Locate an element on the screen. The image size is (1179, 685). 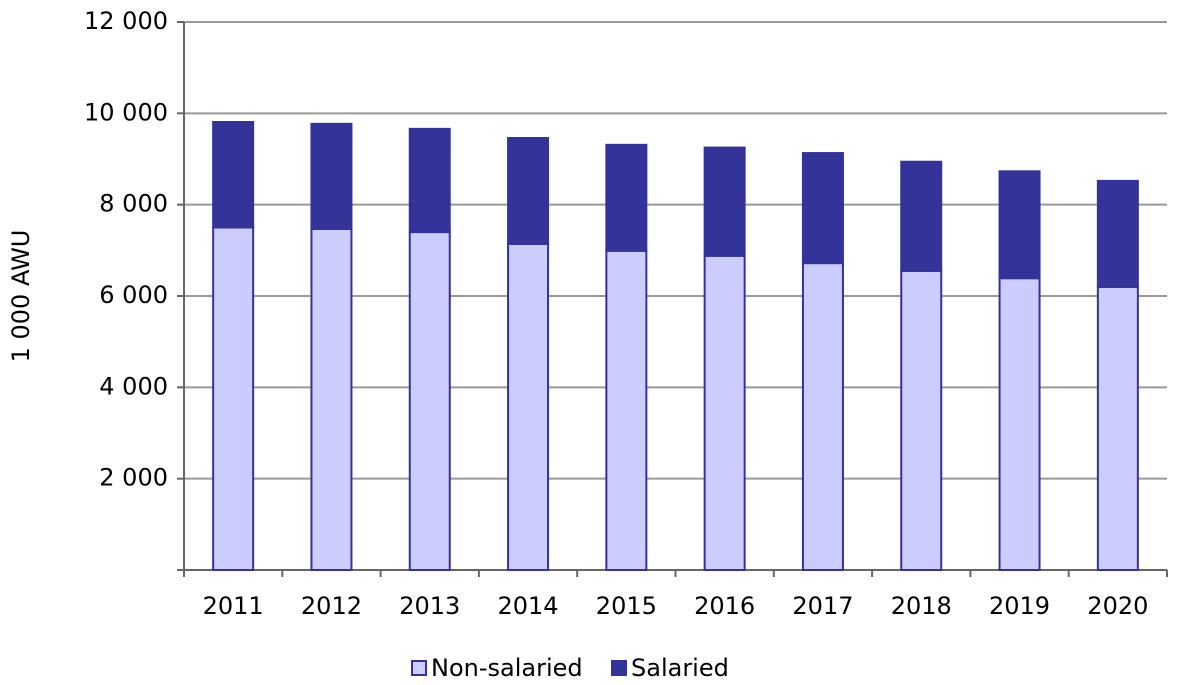
x-tick-label: 2017 is located at coordinates (822, 606).